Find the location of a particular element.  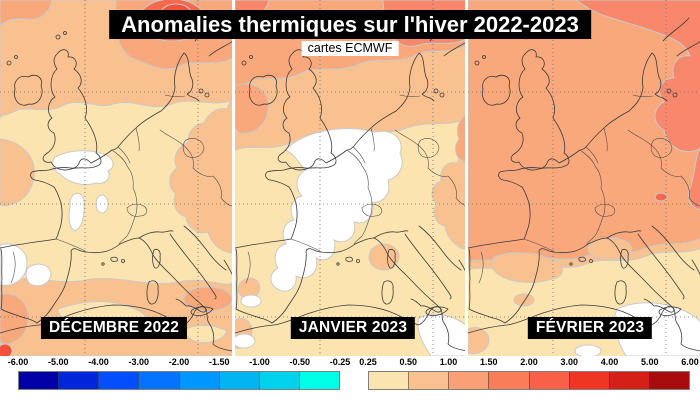

colorbar-tick-label: -4.00 is located at coordinates (98, 362).